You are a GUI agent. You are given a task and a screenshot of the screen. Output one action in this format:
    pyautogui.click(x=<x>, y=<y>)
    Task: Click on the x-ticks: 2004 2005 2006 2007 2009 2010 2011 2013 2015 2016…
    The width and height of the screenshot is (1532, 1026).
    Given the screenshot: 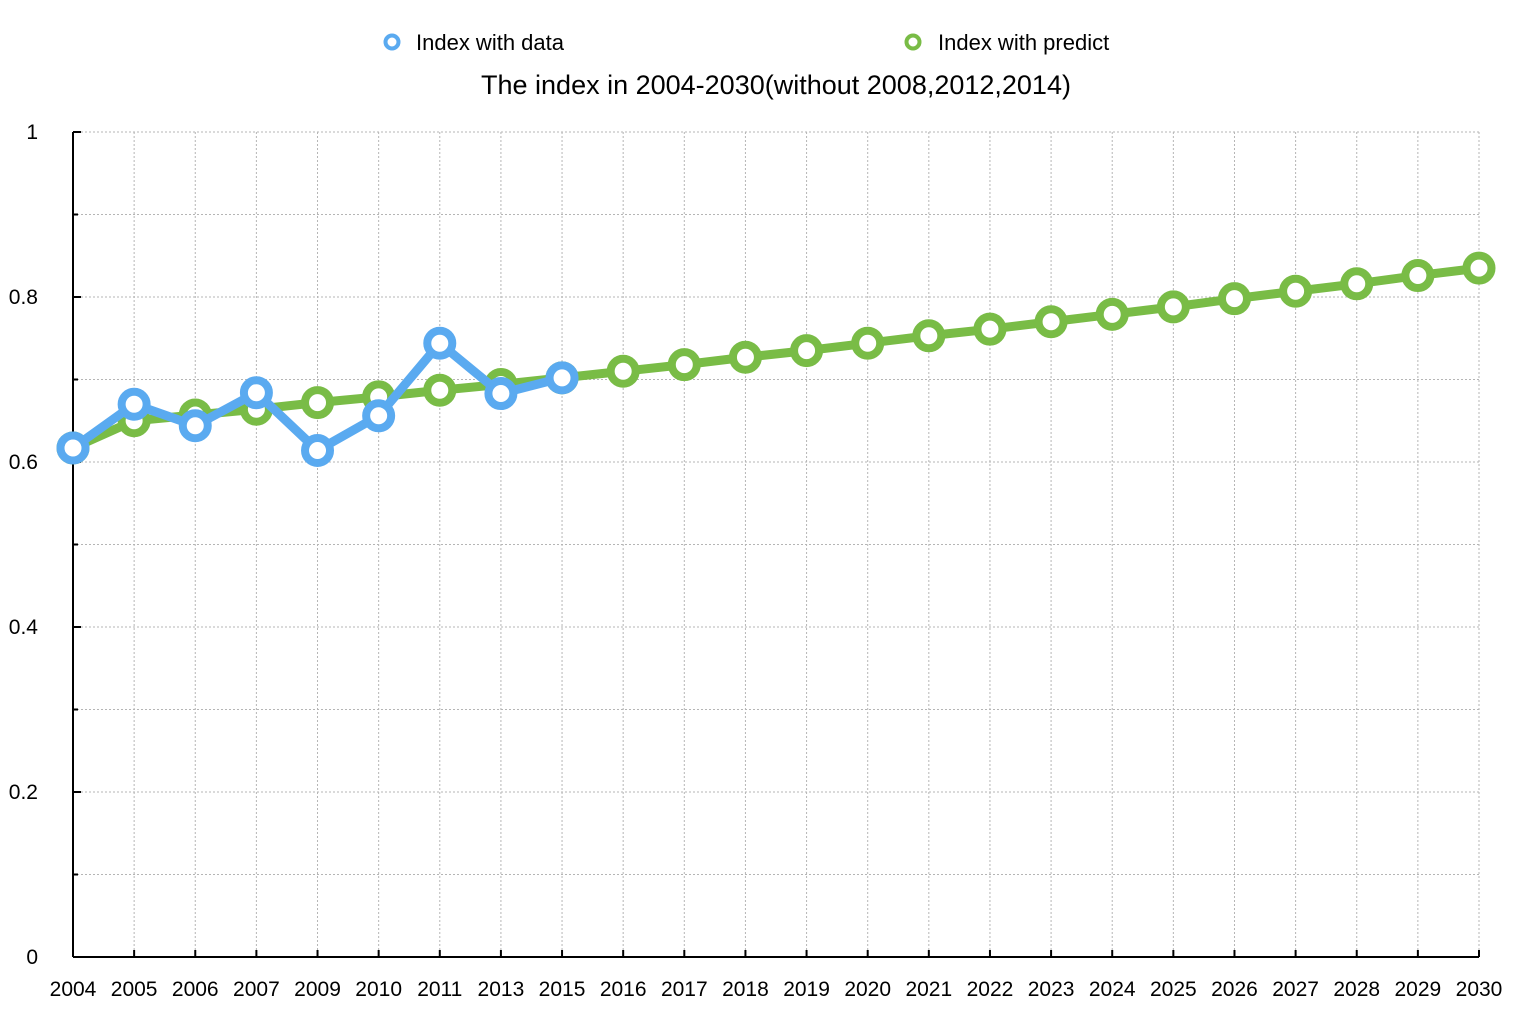 What is the action you would take?
    pyautogui.click(x=776, y=975)
    